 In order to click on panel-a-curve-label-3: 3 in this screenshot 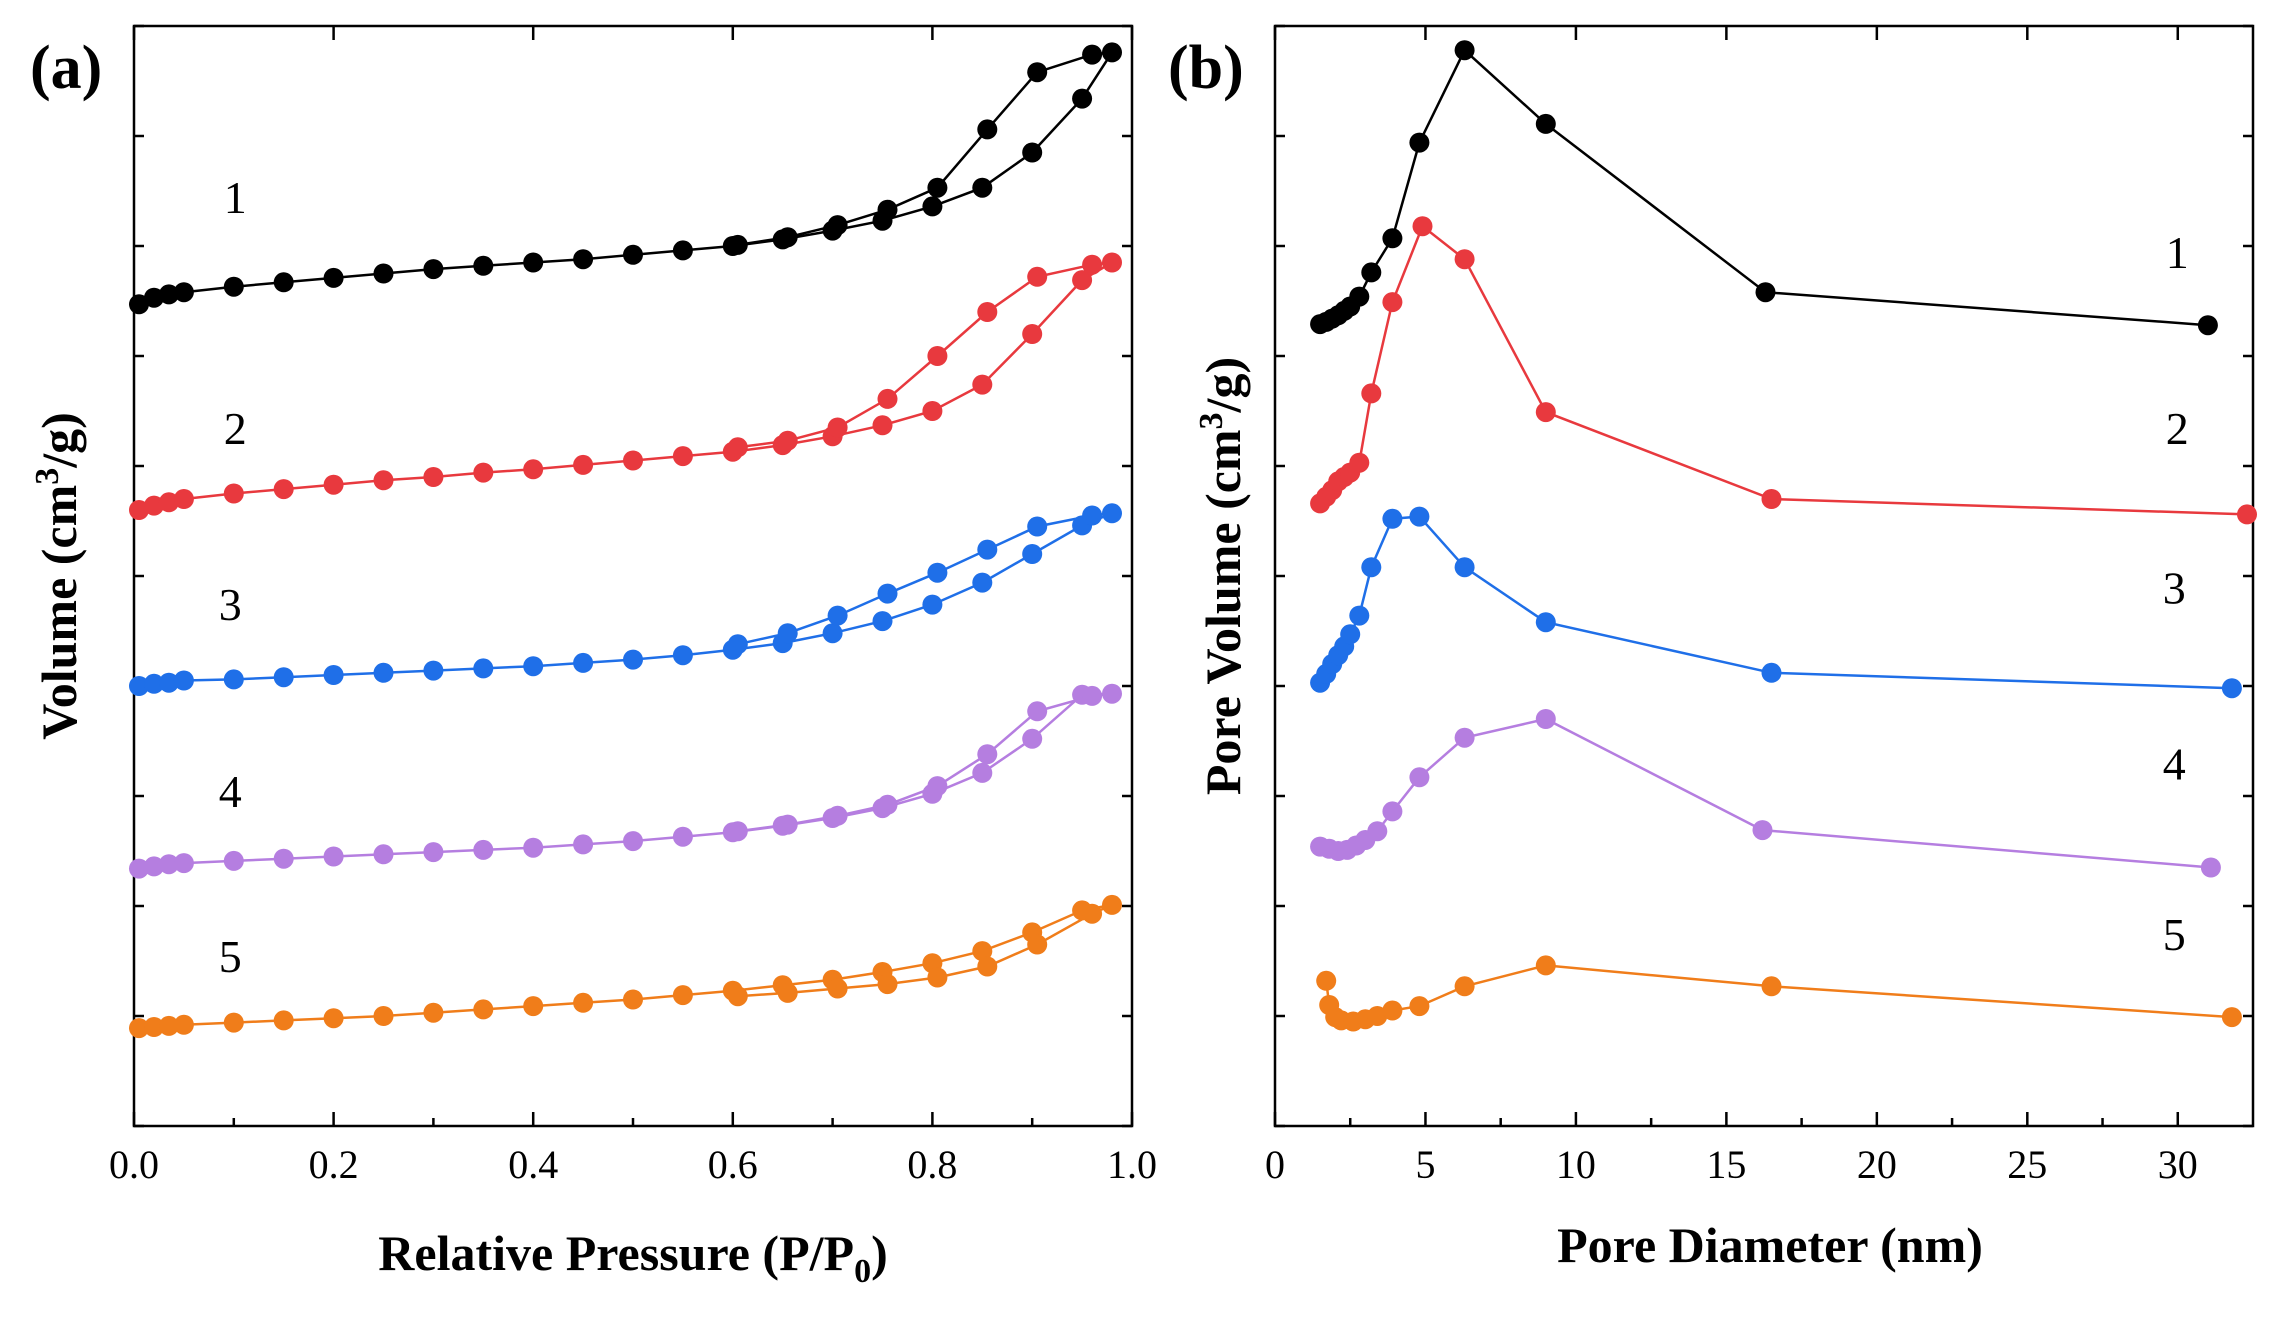, I will do `click(230, 604)`.